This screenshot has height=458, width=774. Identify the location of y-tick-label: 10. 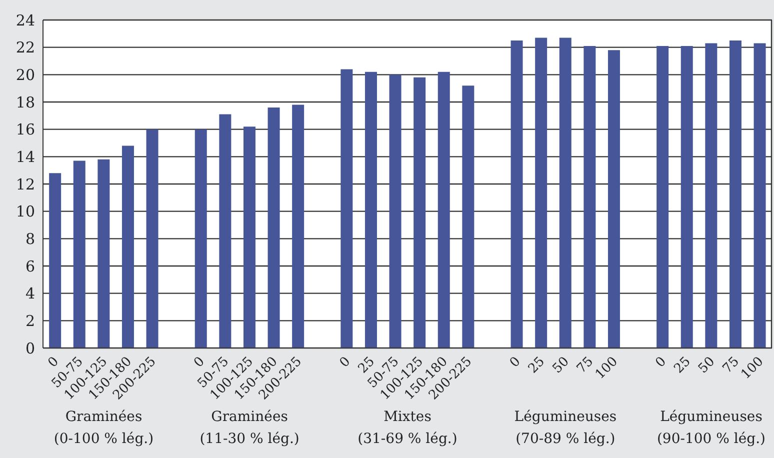
(25, 211).